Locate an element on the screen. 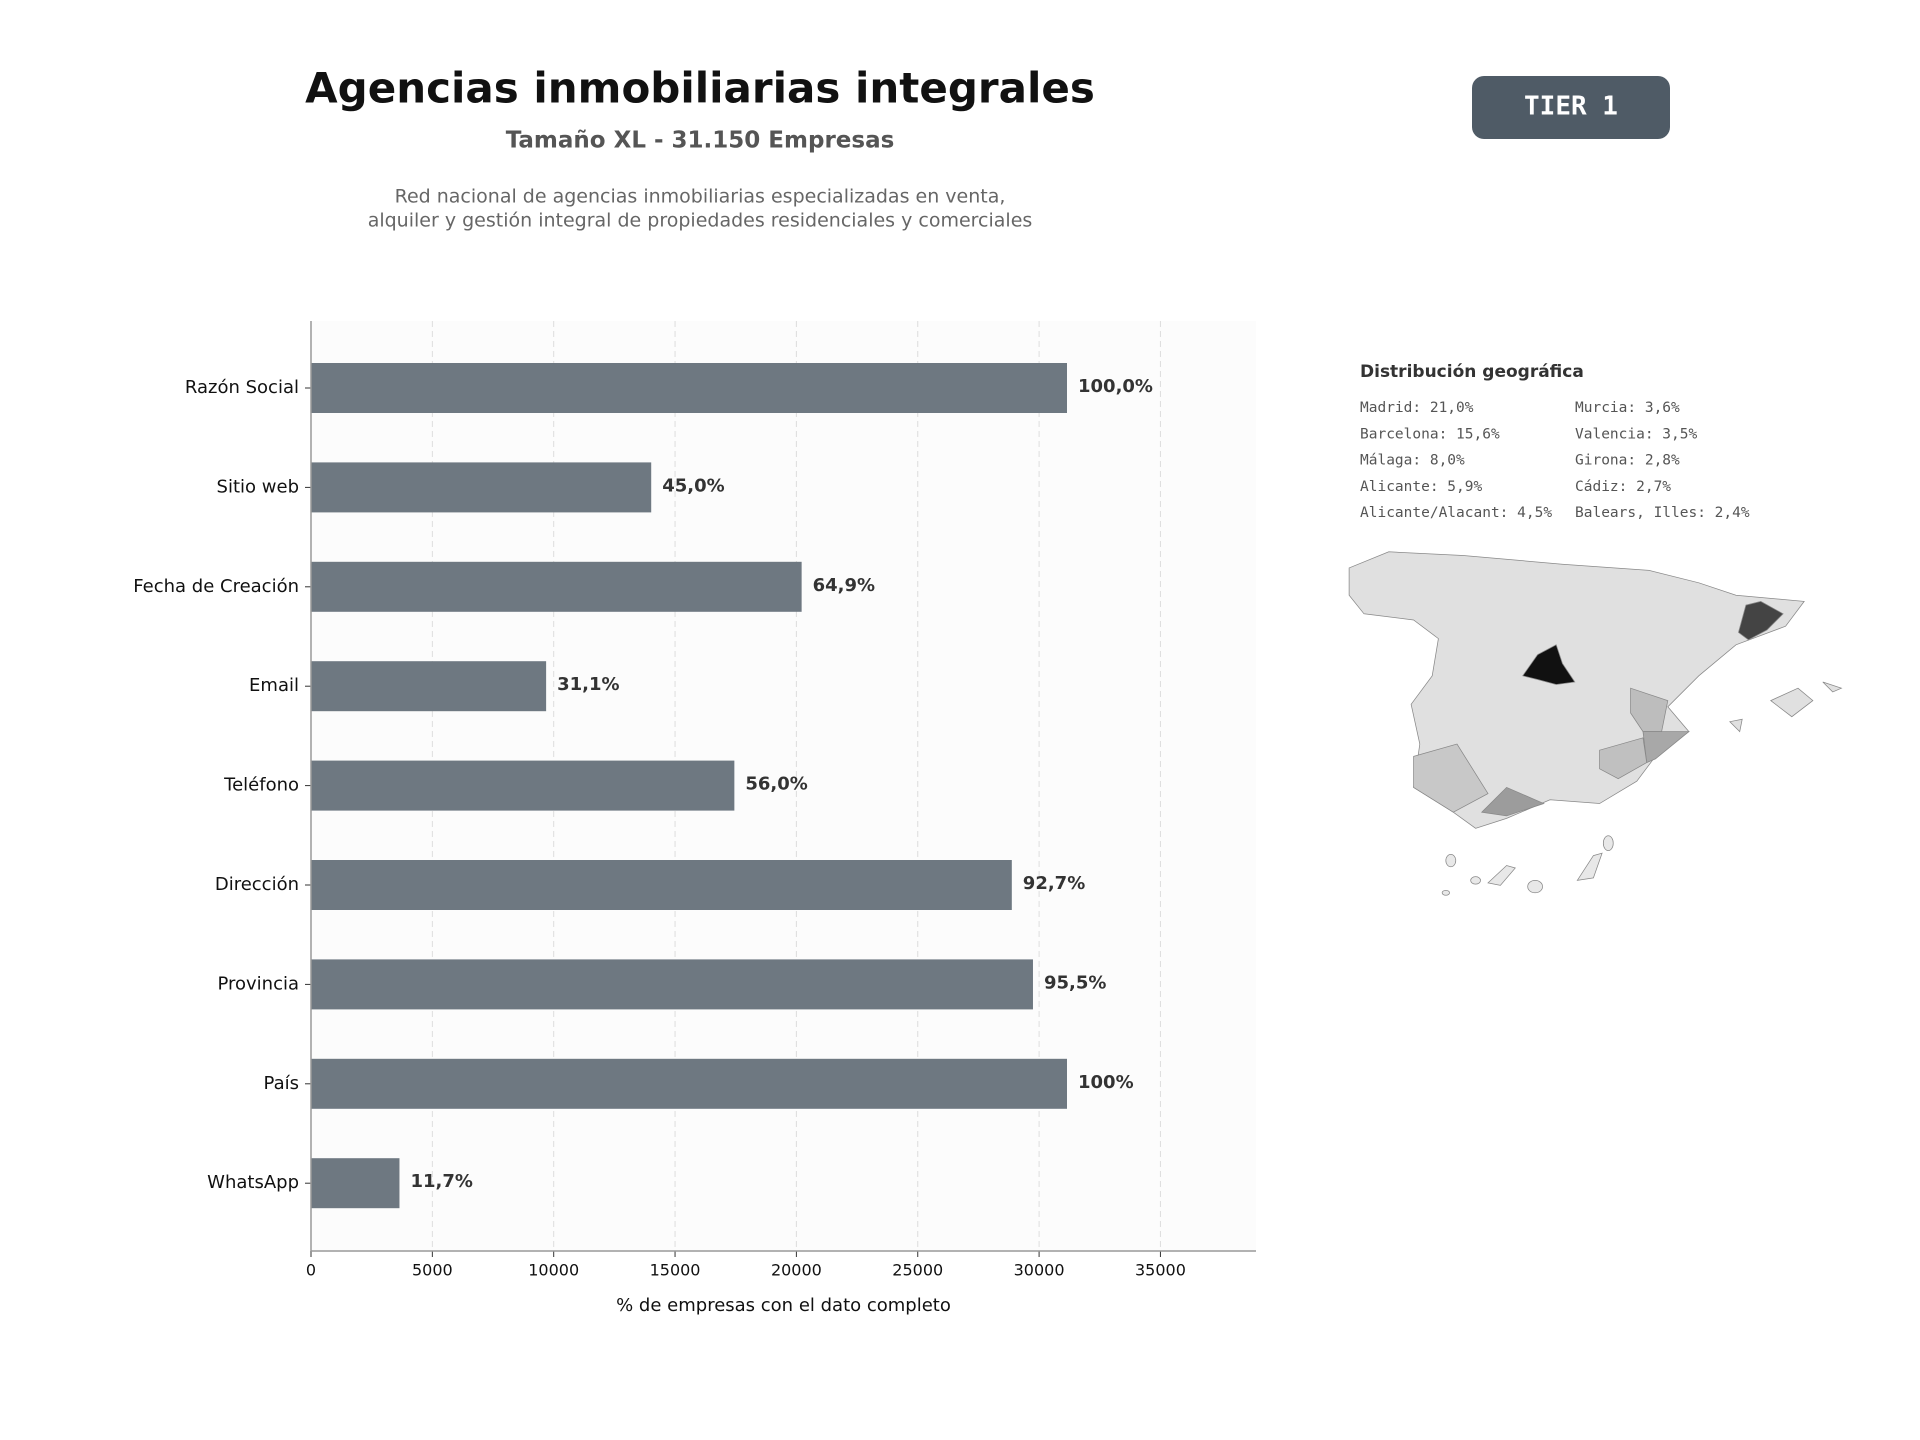 Image resolution: width=1920 pixels, height=1440 pixels. x-tick-label: 20000 is located at coordinates (796, 1270).